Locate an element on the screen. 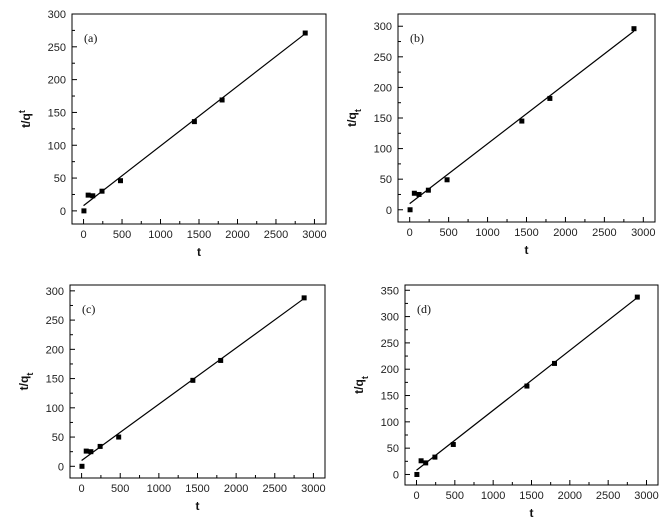  y-tick-label: 350 is located at coordinates (390, 291).